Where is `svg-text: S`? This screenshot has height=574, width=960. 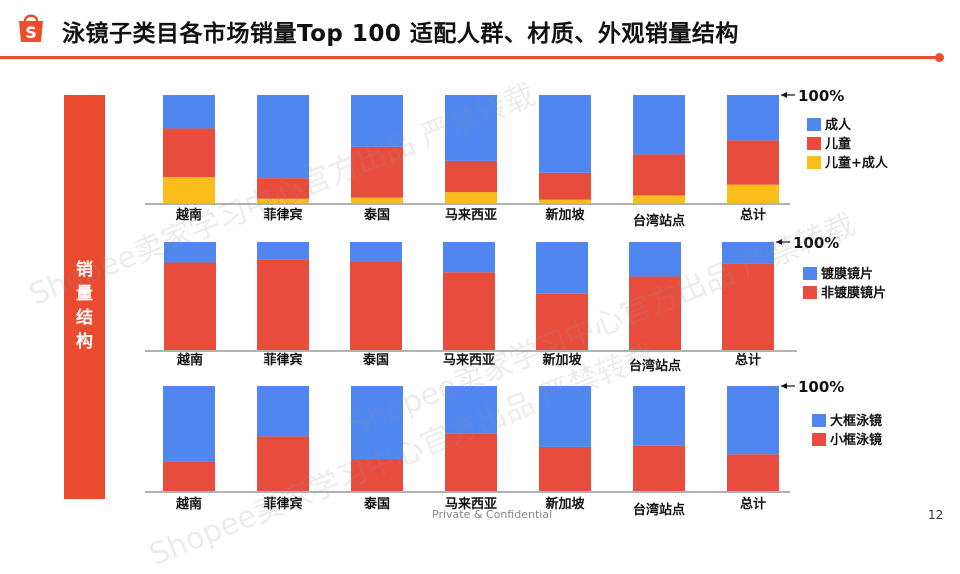 svg-text: S is located at coordinates (31, 32).